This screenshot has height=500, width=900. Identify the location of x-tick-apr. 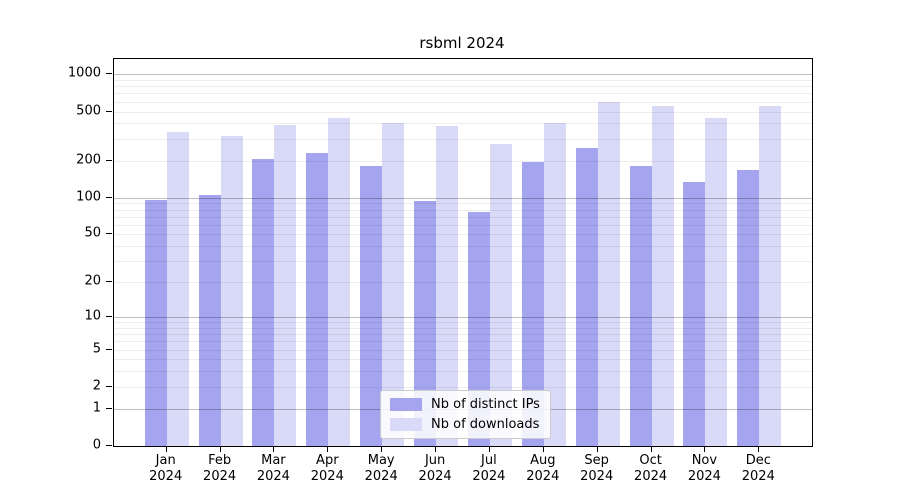
(328, 449).